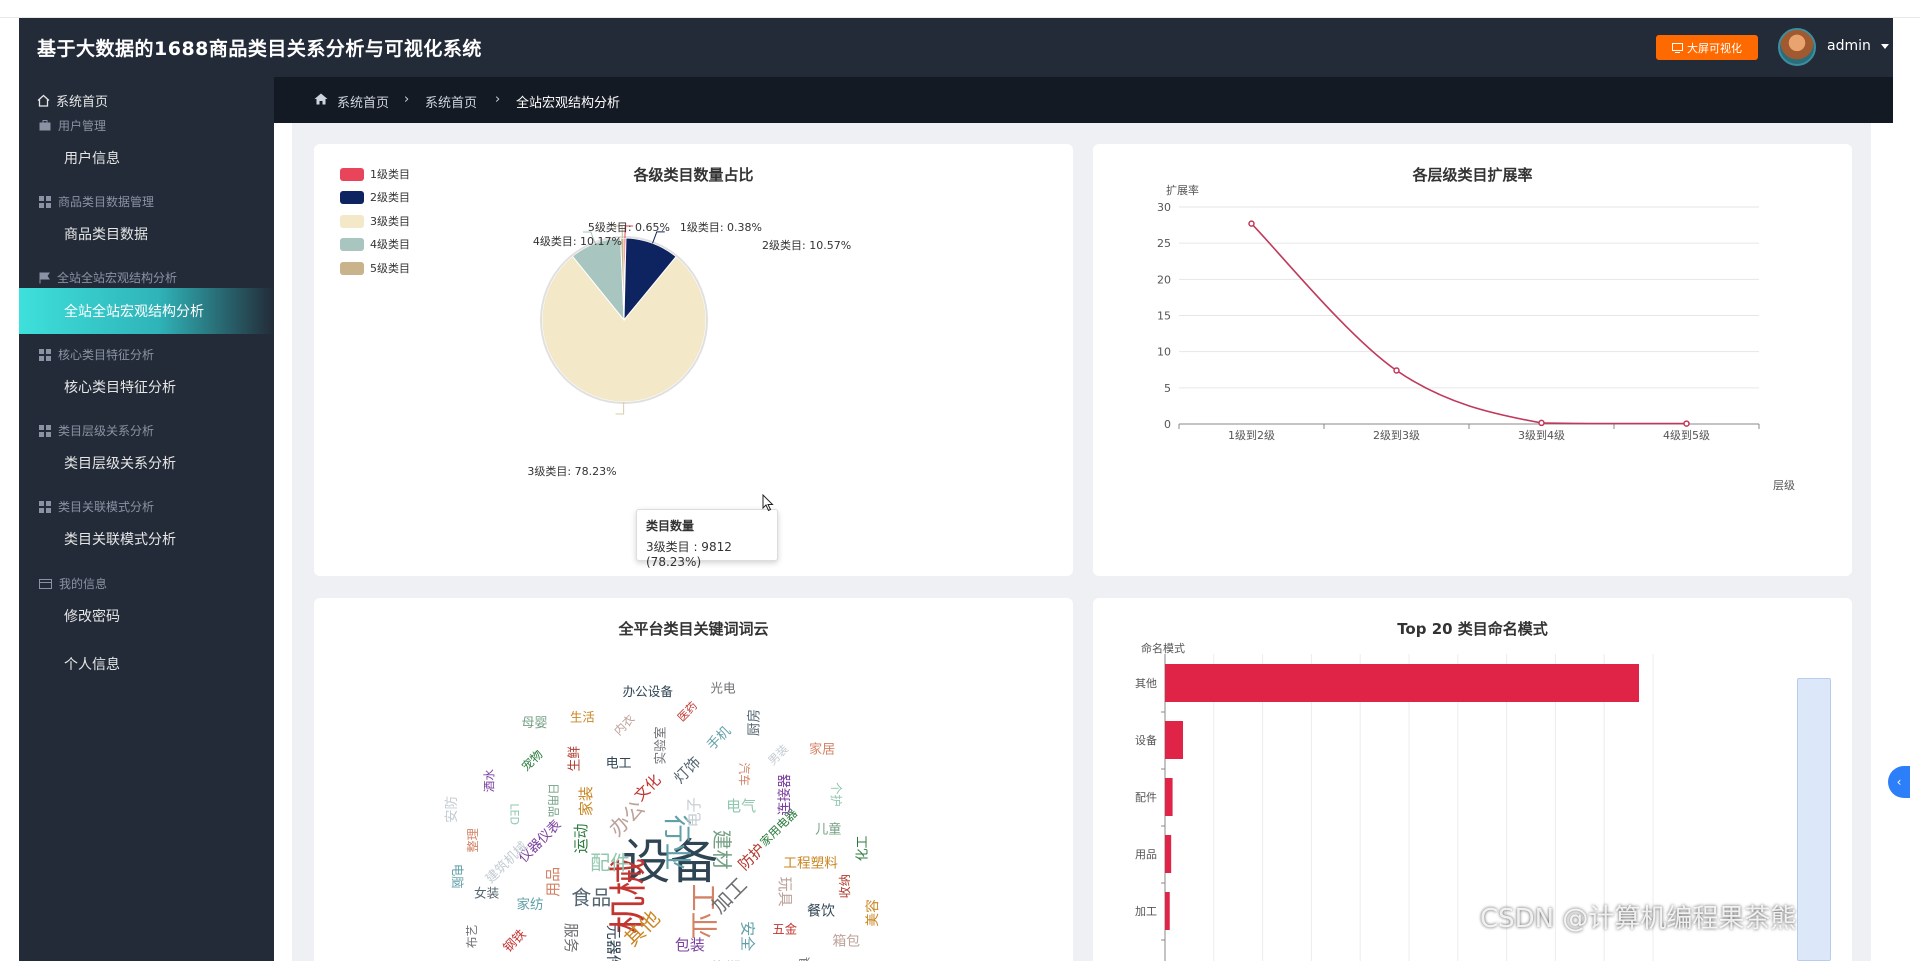 This screenshot has width=1920, height=961. What do you see at coordinates (610, 863) in the screenshot?
I see `wordcloud-word: 配件` at bounding box center [610, 863].